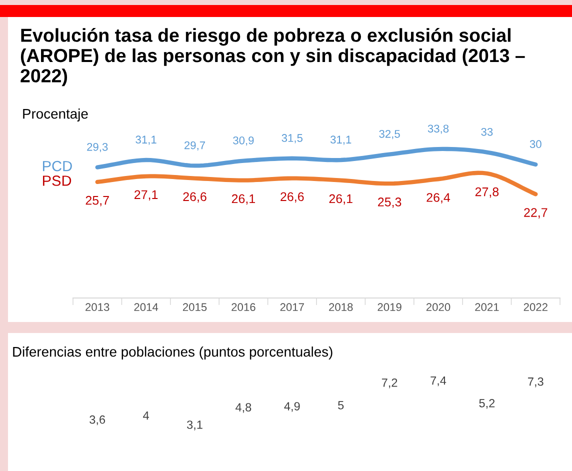 The image size is (572, 471). Describe the element at coordinates (57, 181) in the screenshot. I see `series-label: PSD` at that location.